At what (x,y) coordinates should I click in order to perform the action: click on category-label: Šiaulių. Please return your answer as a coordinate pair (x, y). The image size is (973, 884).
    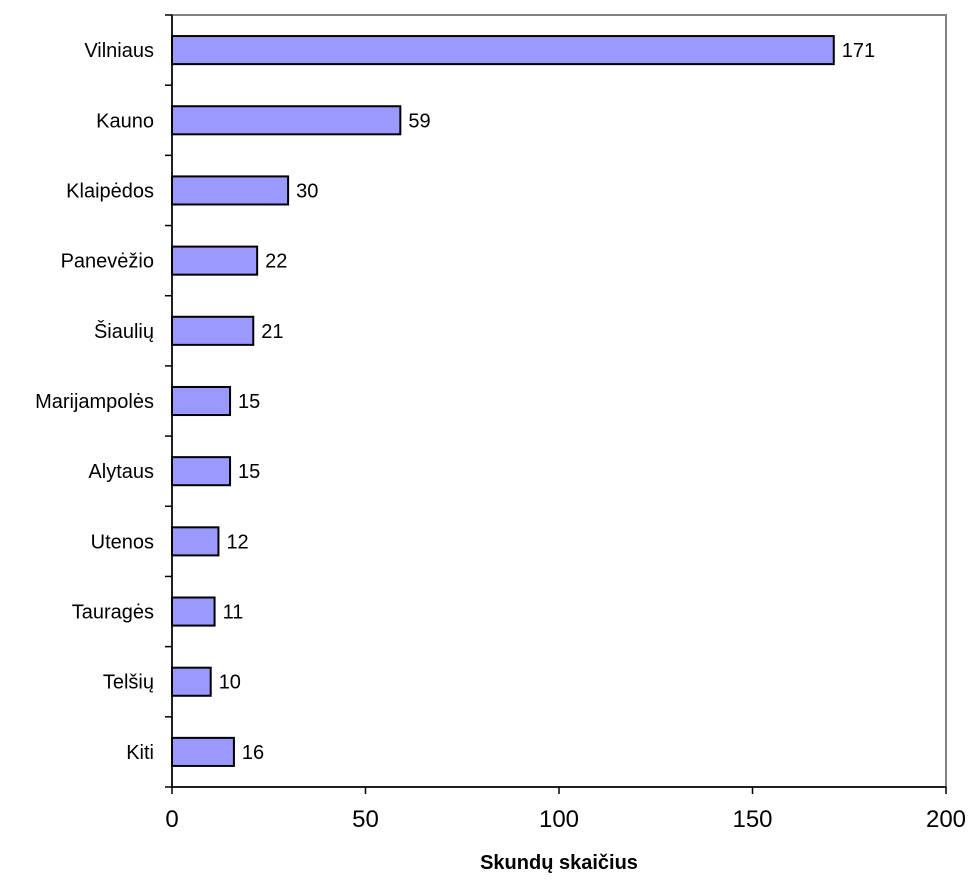
    Looking at the image, I should click on (124, 331).